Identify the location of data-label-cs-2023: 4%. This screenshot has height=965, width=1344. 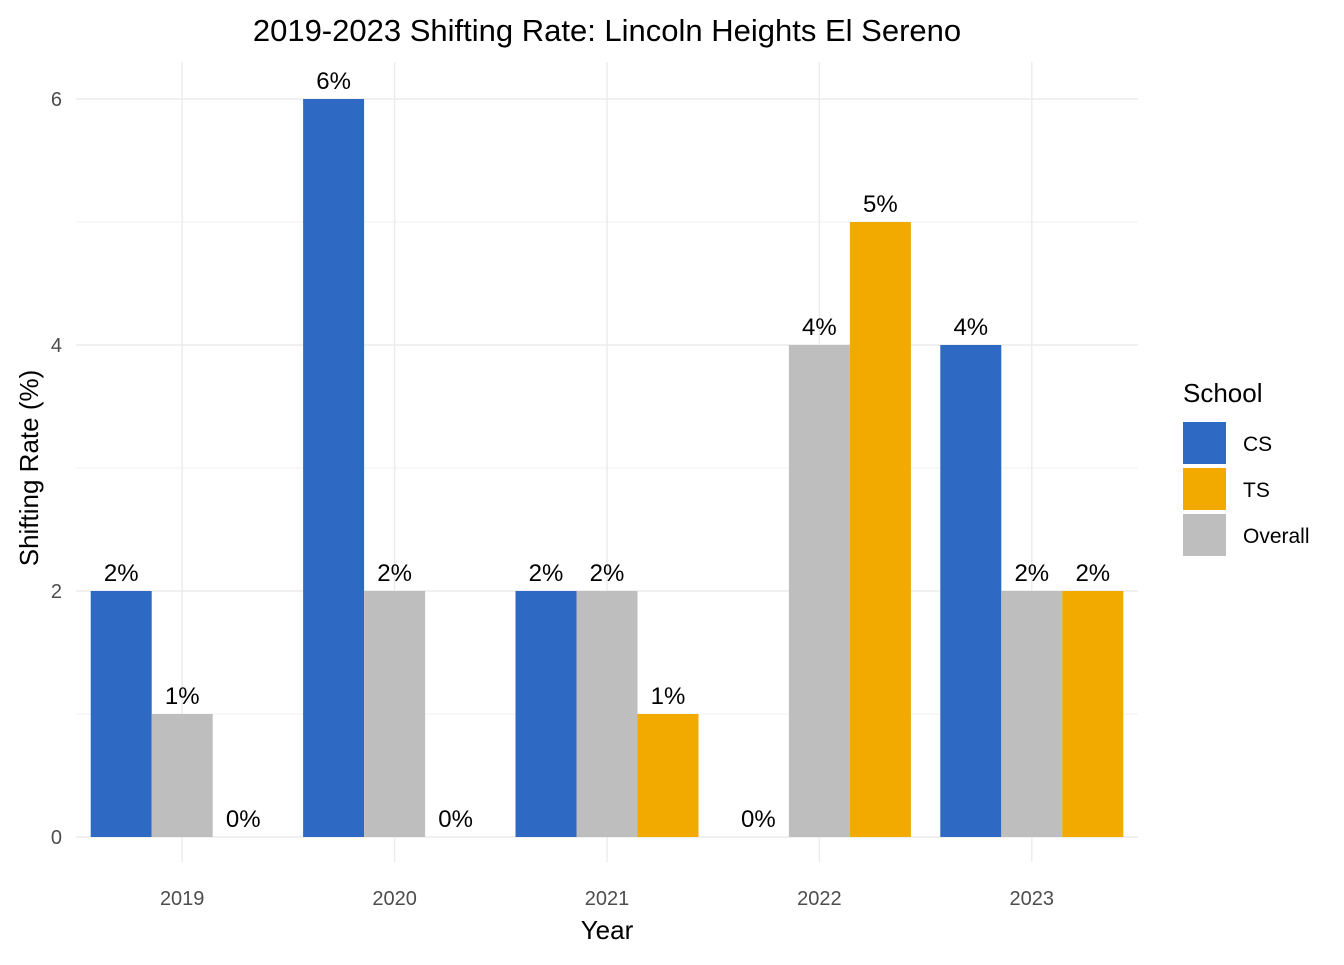
(970, 327).